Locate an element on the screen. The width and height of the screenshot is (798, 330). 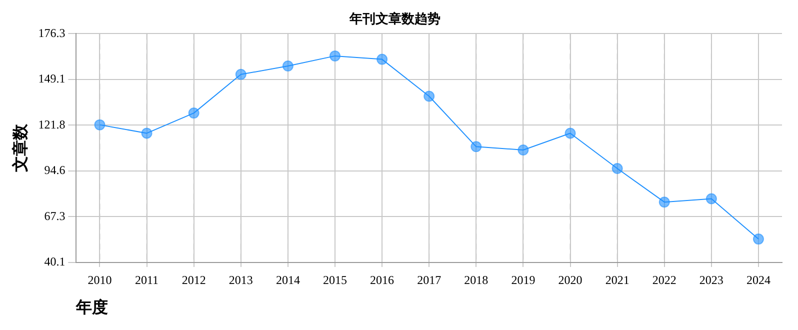
chart-title: 年刊文章数趋势 is located at coordinates (394, 18).